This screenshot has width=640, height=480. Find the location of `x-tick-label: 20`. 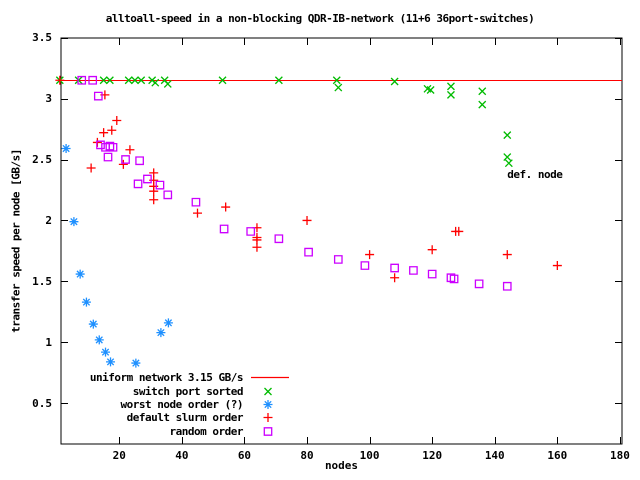

x-tick-label: 20 is located at coordinates (119, 455).